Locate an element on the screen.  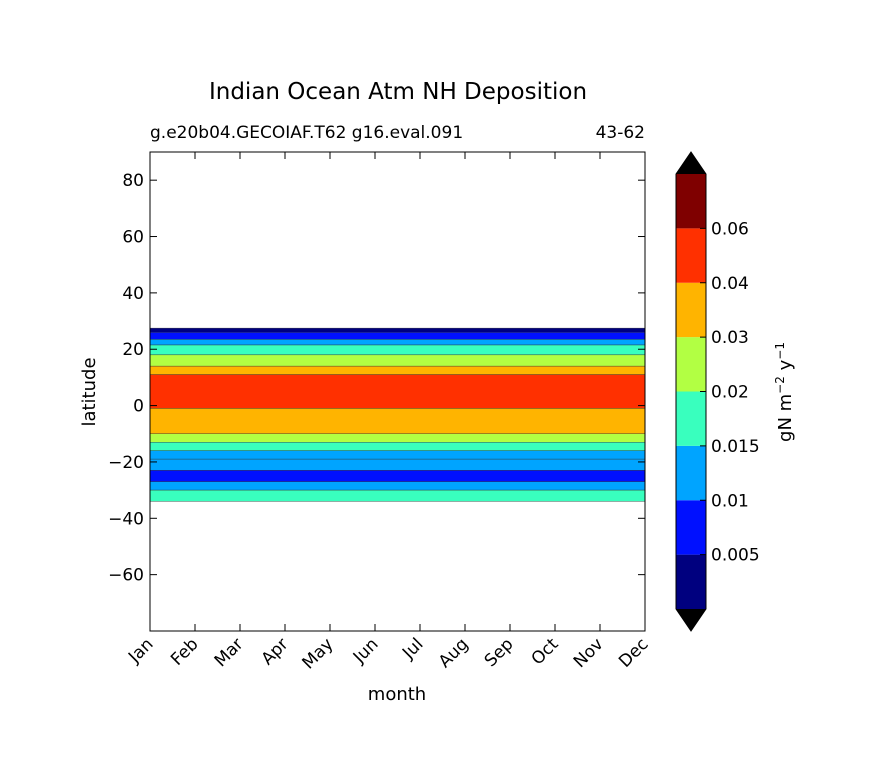
chart-subtitle-right: 43-62 is located at coordinates (620, 133).